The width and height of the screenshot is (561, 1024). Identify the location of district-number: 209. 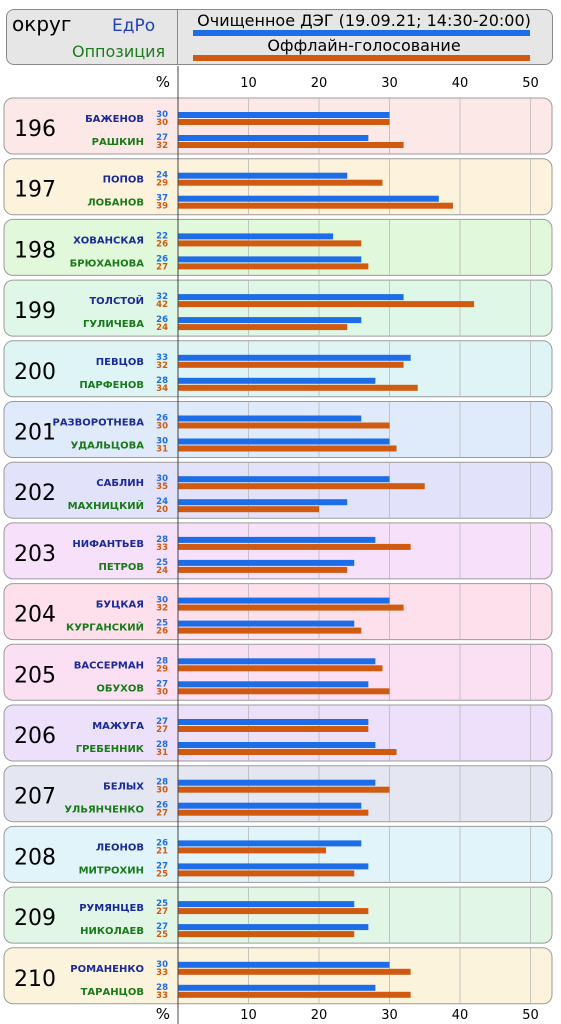
(35, 918).